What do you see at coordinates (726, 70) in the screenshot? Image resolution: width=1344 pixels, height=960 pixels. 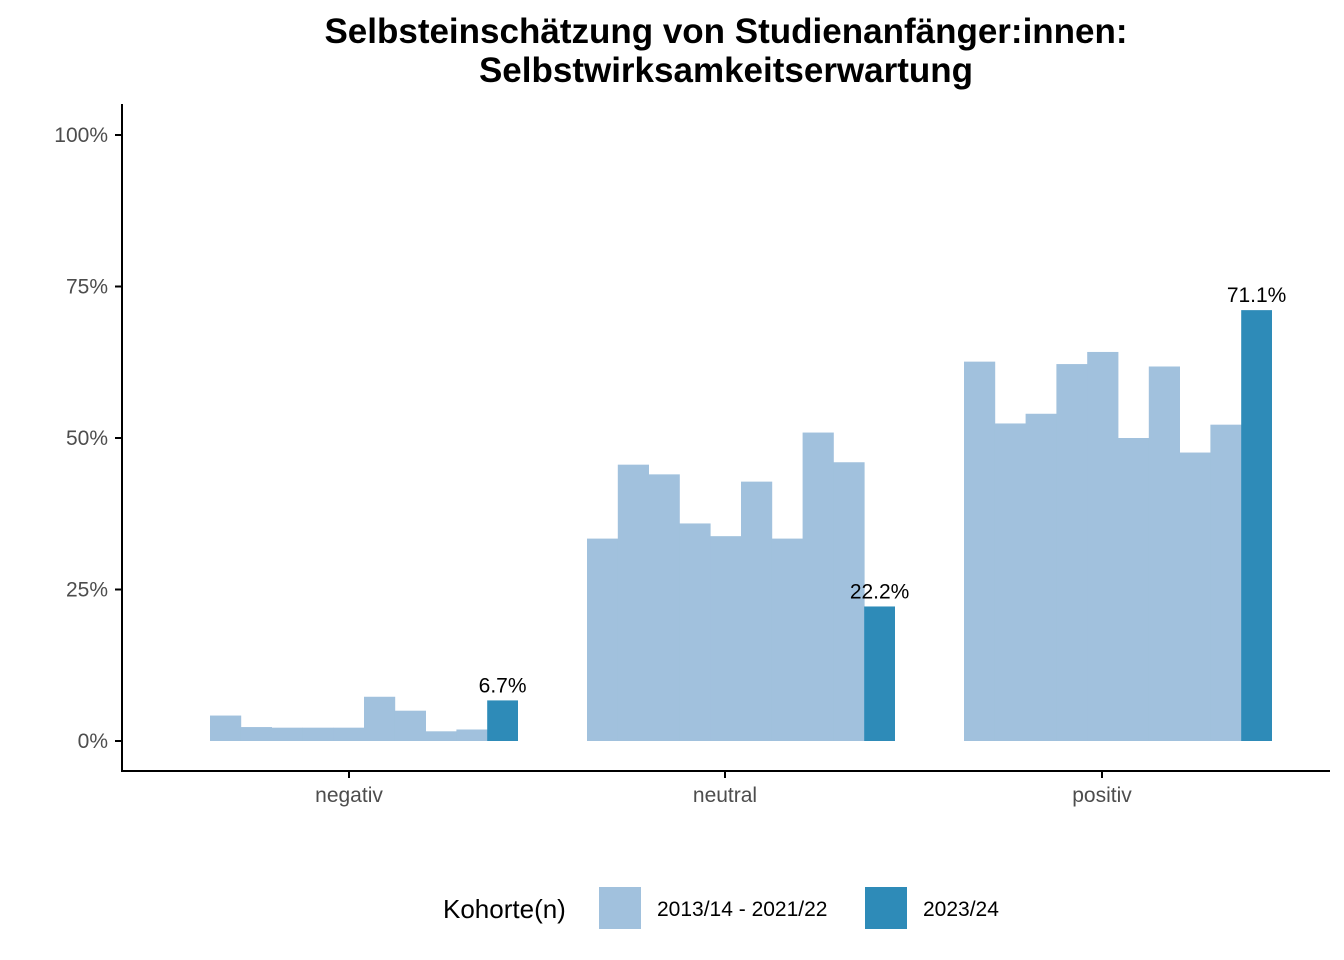 I see `chart-title-line-2: Selbstwirksamkeitserwartung` at bounding box center [726, 70].